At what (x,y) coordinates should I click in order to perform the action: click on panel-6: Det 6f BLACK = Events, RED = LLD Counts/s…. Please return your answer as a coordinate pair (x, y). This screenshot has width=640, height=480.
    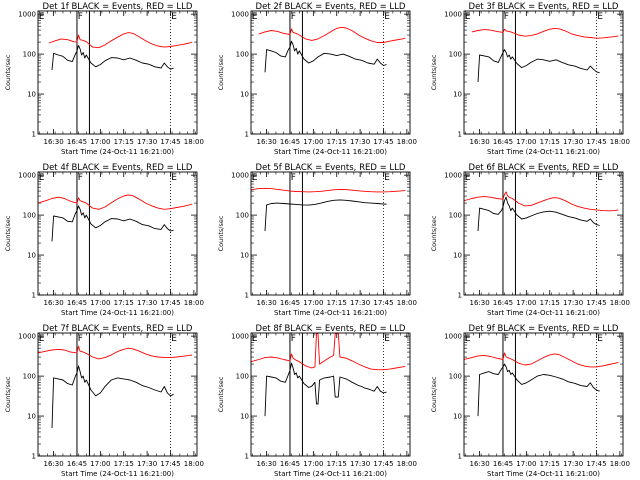
    Looking at the image, I should click on (530, 240).